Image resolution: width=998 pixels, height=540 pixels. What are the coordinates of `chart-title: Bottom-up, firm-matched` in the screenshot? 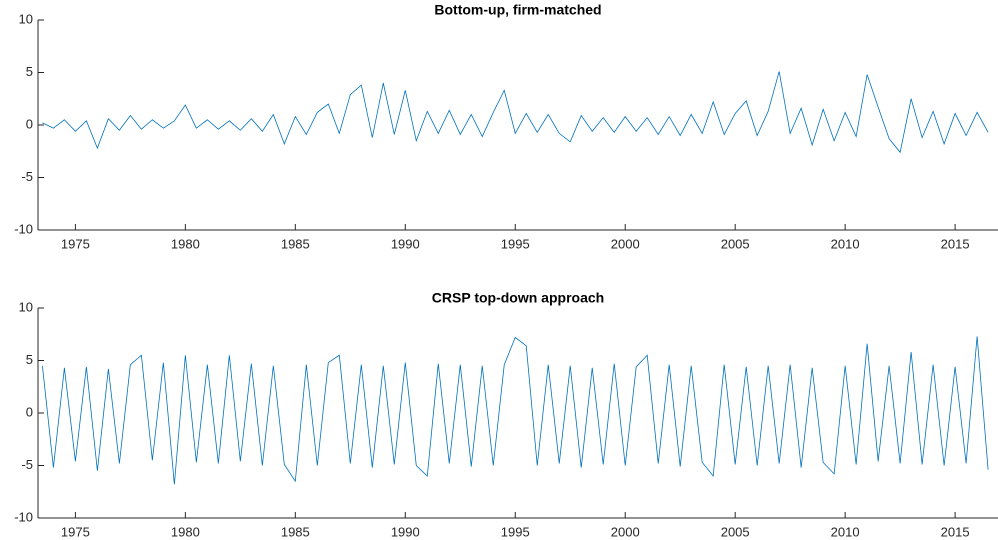 It's located at (517, 10).